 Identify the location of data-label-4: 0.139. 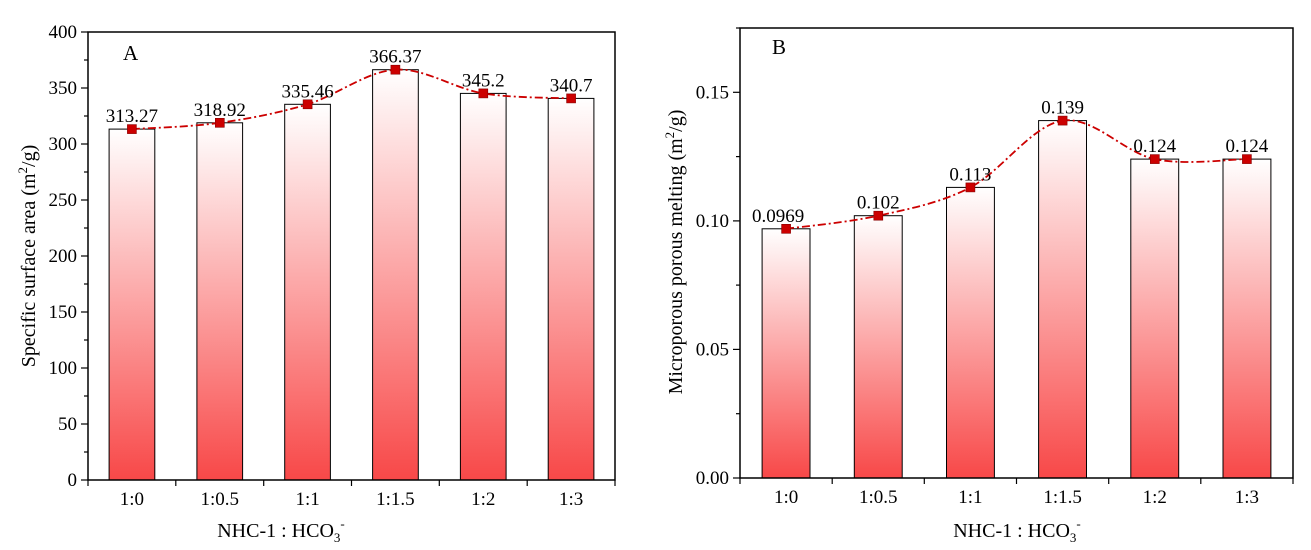
(1062, 108).